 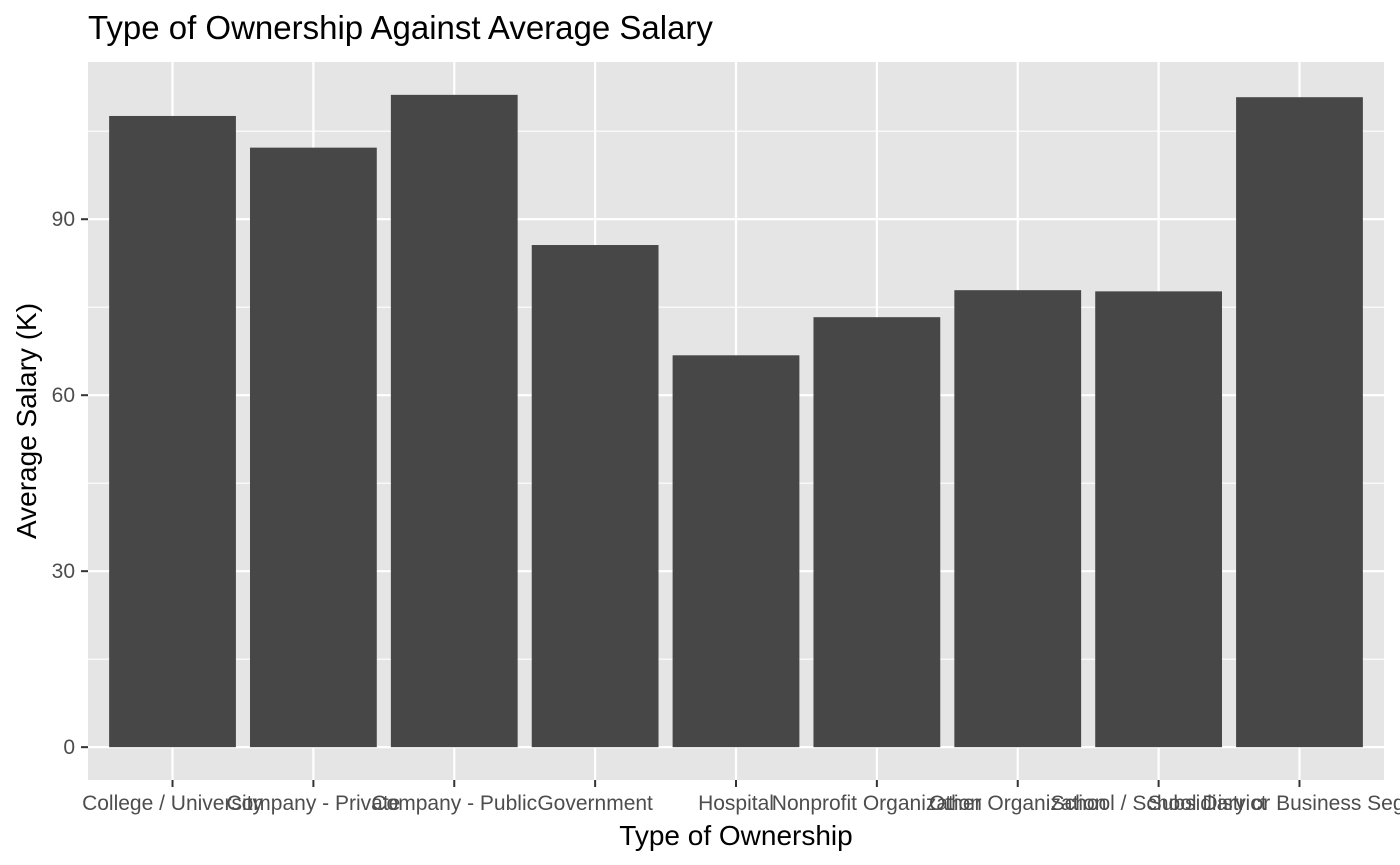 What do you see at coordinates (70, 483) in the screenshot?
I see `y-axis: 0 30 60 90` at bounding box center [70, 483].